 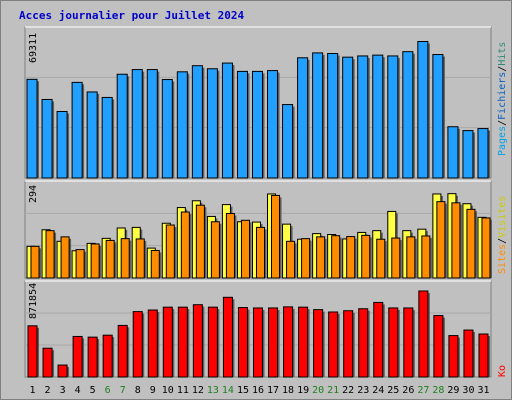 I want to click on ko-panel-legend: Ko, so click(x=502, y=371).